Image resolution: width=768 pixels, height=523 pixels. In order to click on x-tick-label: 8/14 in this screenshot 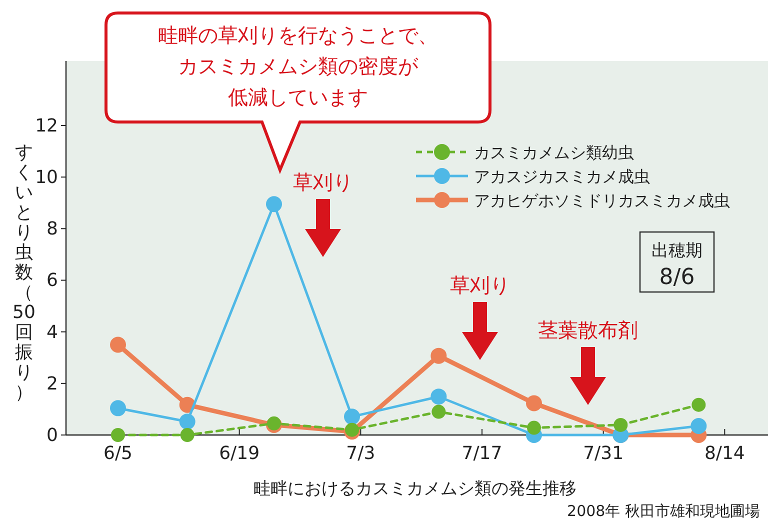, I will do `click(724, 453)`.